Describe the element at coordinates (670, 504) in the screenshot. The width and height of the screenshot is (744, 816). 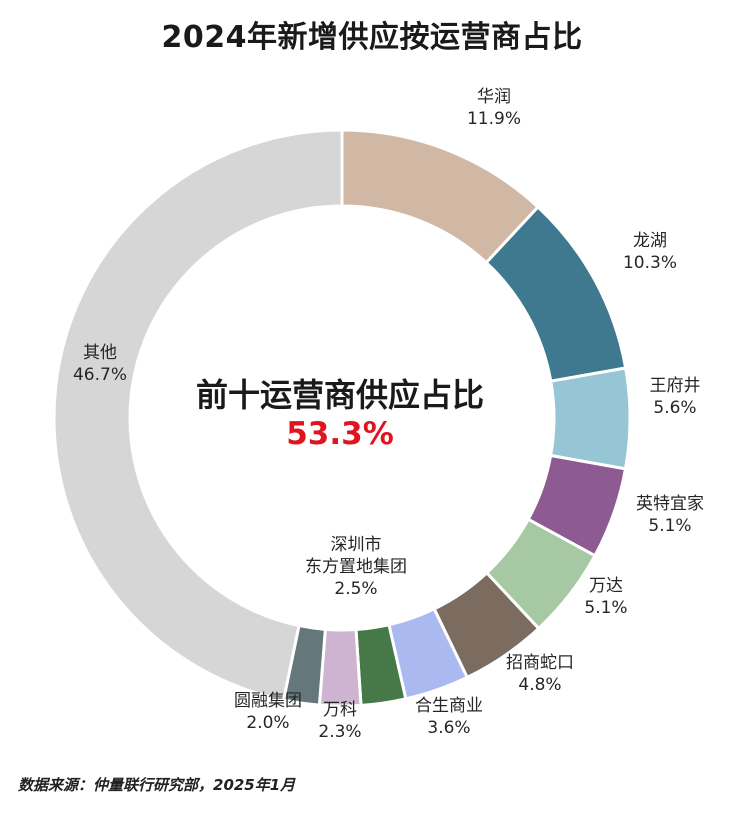
I see `slice-name-label: 英特宜家` at that location.